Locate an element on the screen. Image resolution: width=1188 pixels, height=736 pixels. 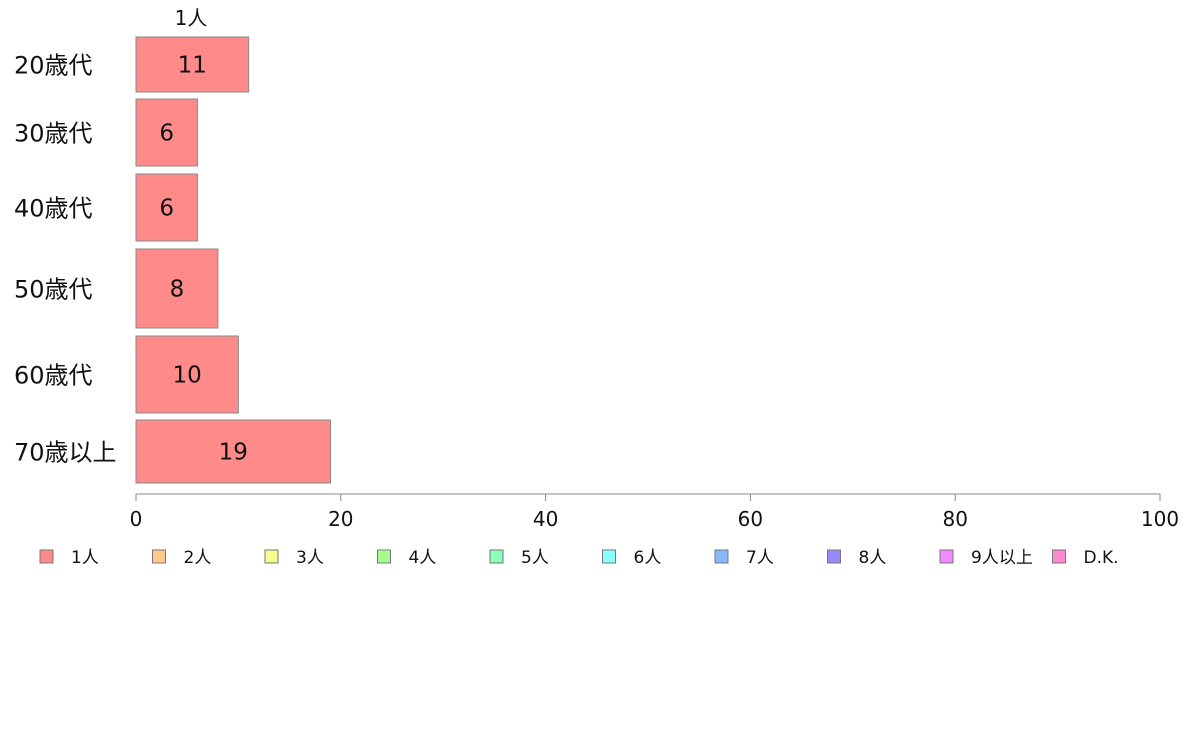
legend: 1人 2人 3人 4人 5人 6人 7人 8人 9人以上 D.K. is located at coordinates (579, 558).